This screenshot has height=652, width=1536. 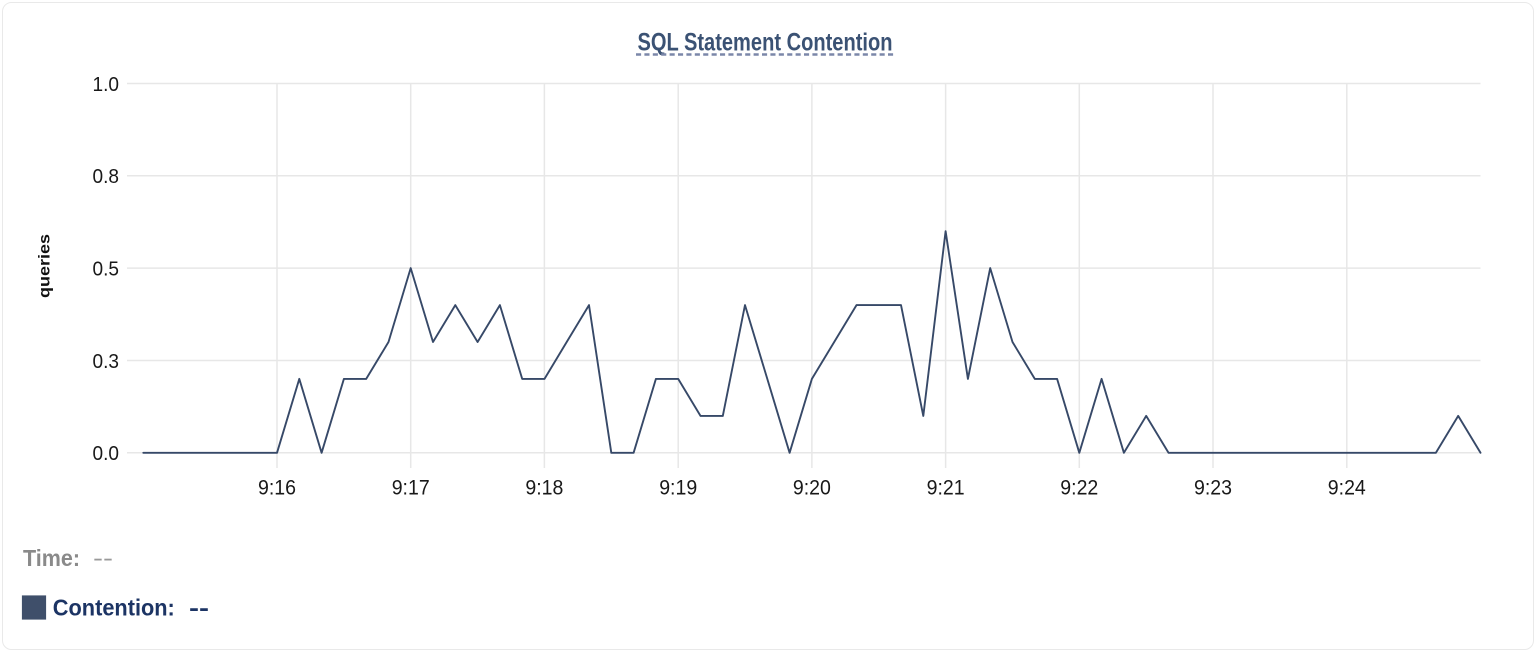 What do you see at coordinates (765, 43) in the screenshot?
I see `svg-text: SQL Statement Contention` at bounding box center [765, 43].